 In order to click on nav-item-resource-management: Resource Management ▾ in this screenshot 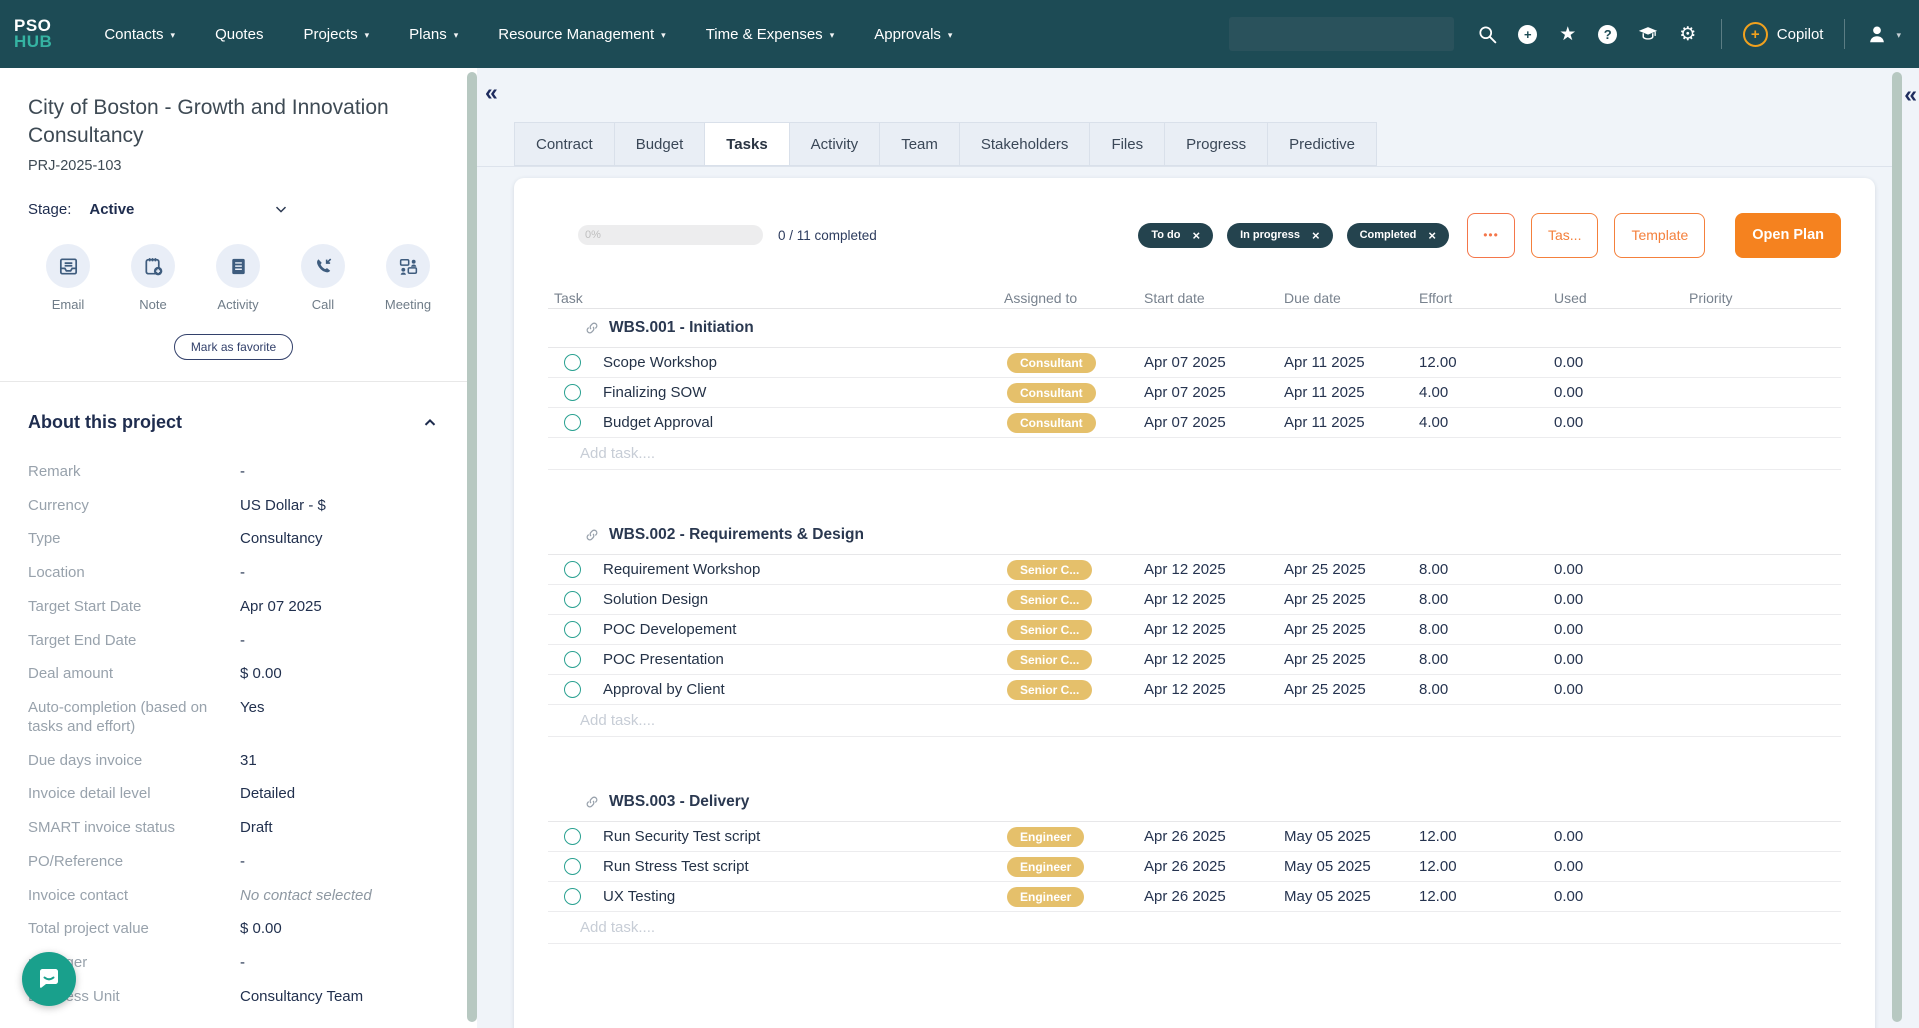, I will do `click(582, 34)`.